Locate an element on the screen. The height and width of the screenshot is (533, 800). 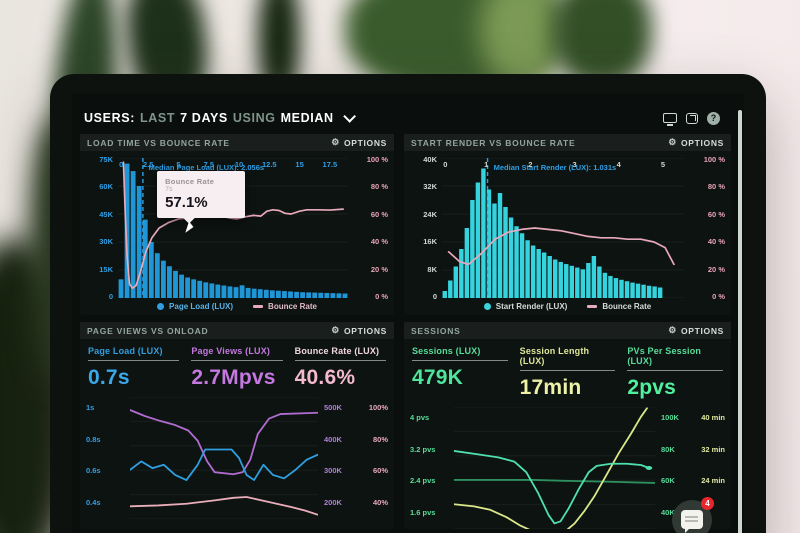
title-metric: MEDIAN is located at coordinates (307, 118).